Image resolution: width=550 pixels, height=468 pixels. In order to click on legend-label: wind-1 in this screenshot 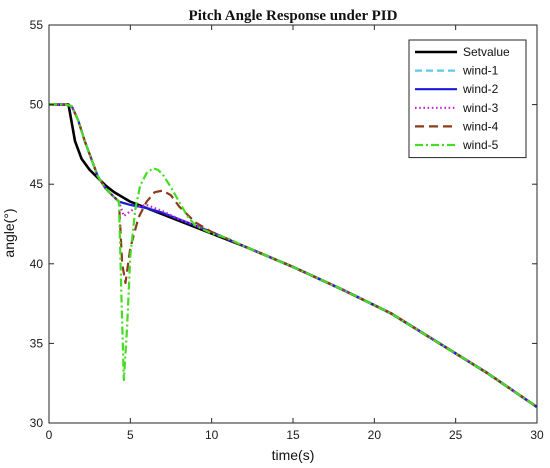, I will do `click(480, 71)`.